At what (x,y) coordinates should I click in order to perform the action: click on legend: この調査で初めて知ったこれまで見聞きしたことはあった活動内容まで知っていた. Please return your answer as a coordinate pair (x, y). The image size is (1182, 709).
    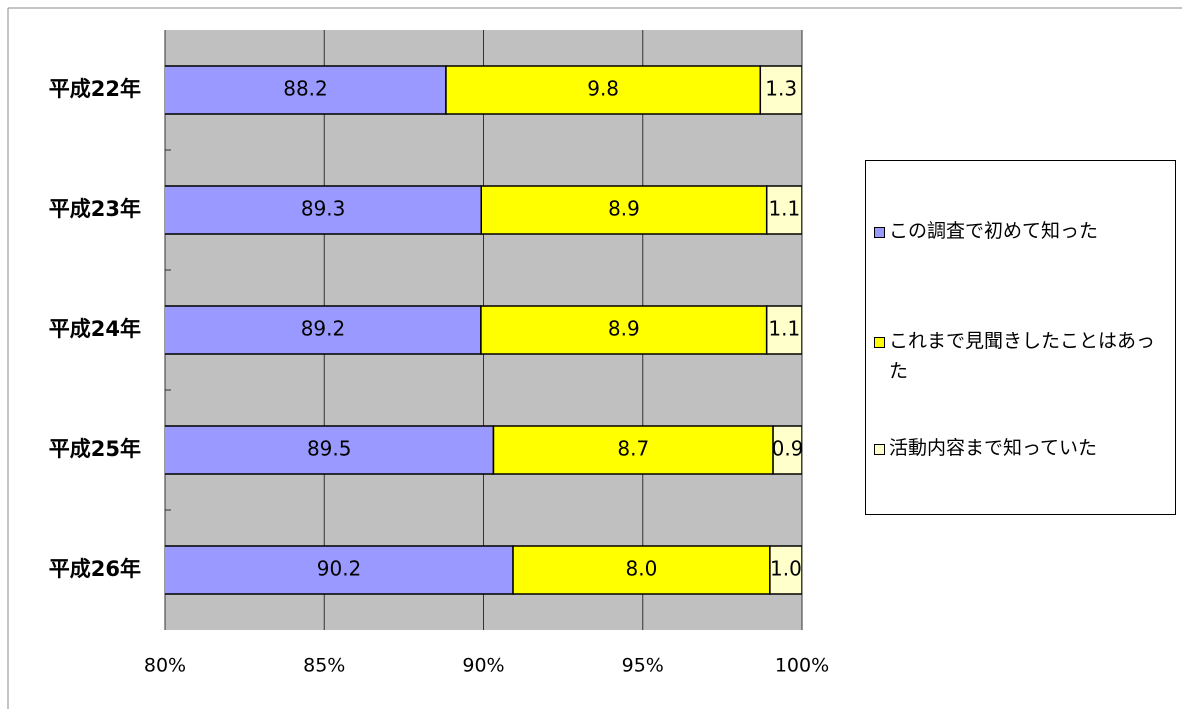
    Looking at the image, I should click on (1020, 337).